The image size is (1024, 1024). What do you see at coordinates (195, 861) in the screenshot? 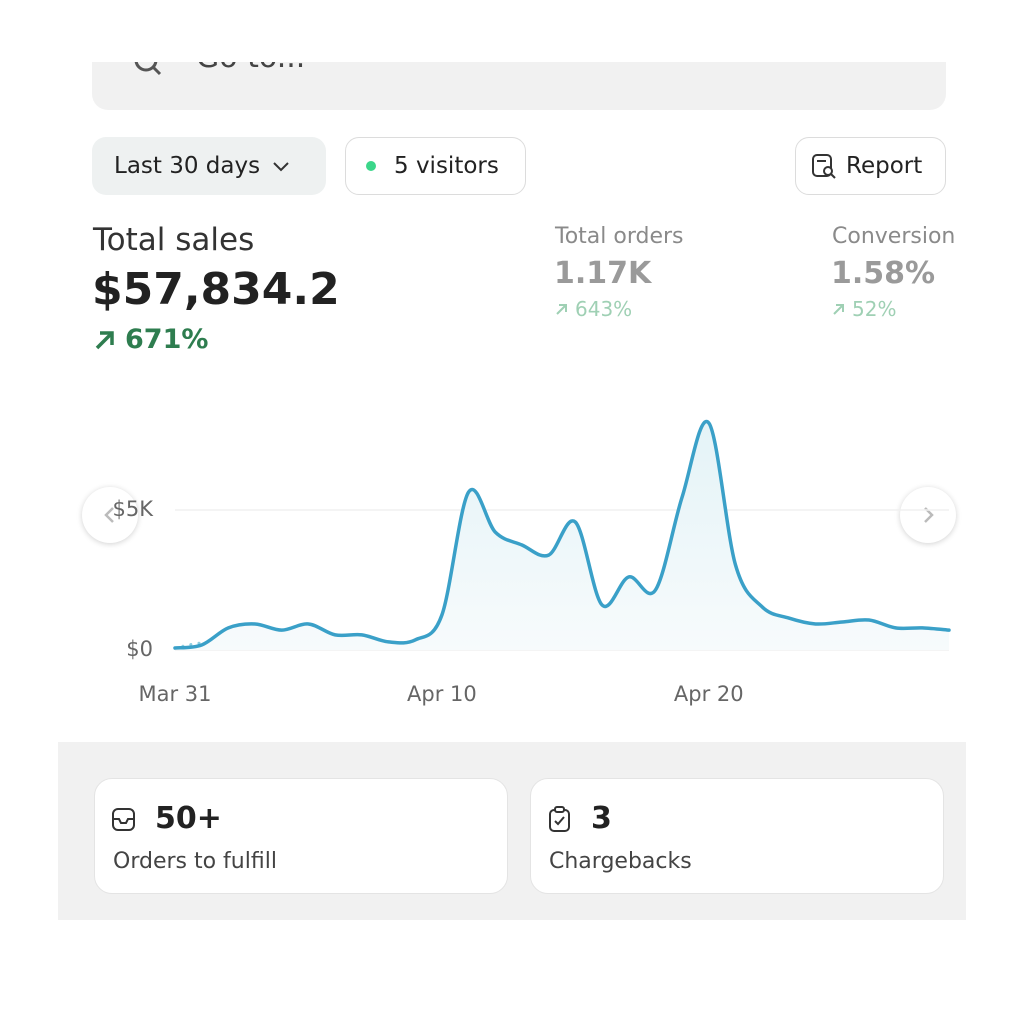
I see `card-label: Orders to fulfill` at bounding box center [195, 861].